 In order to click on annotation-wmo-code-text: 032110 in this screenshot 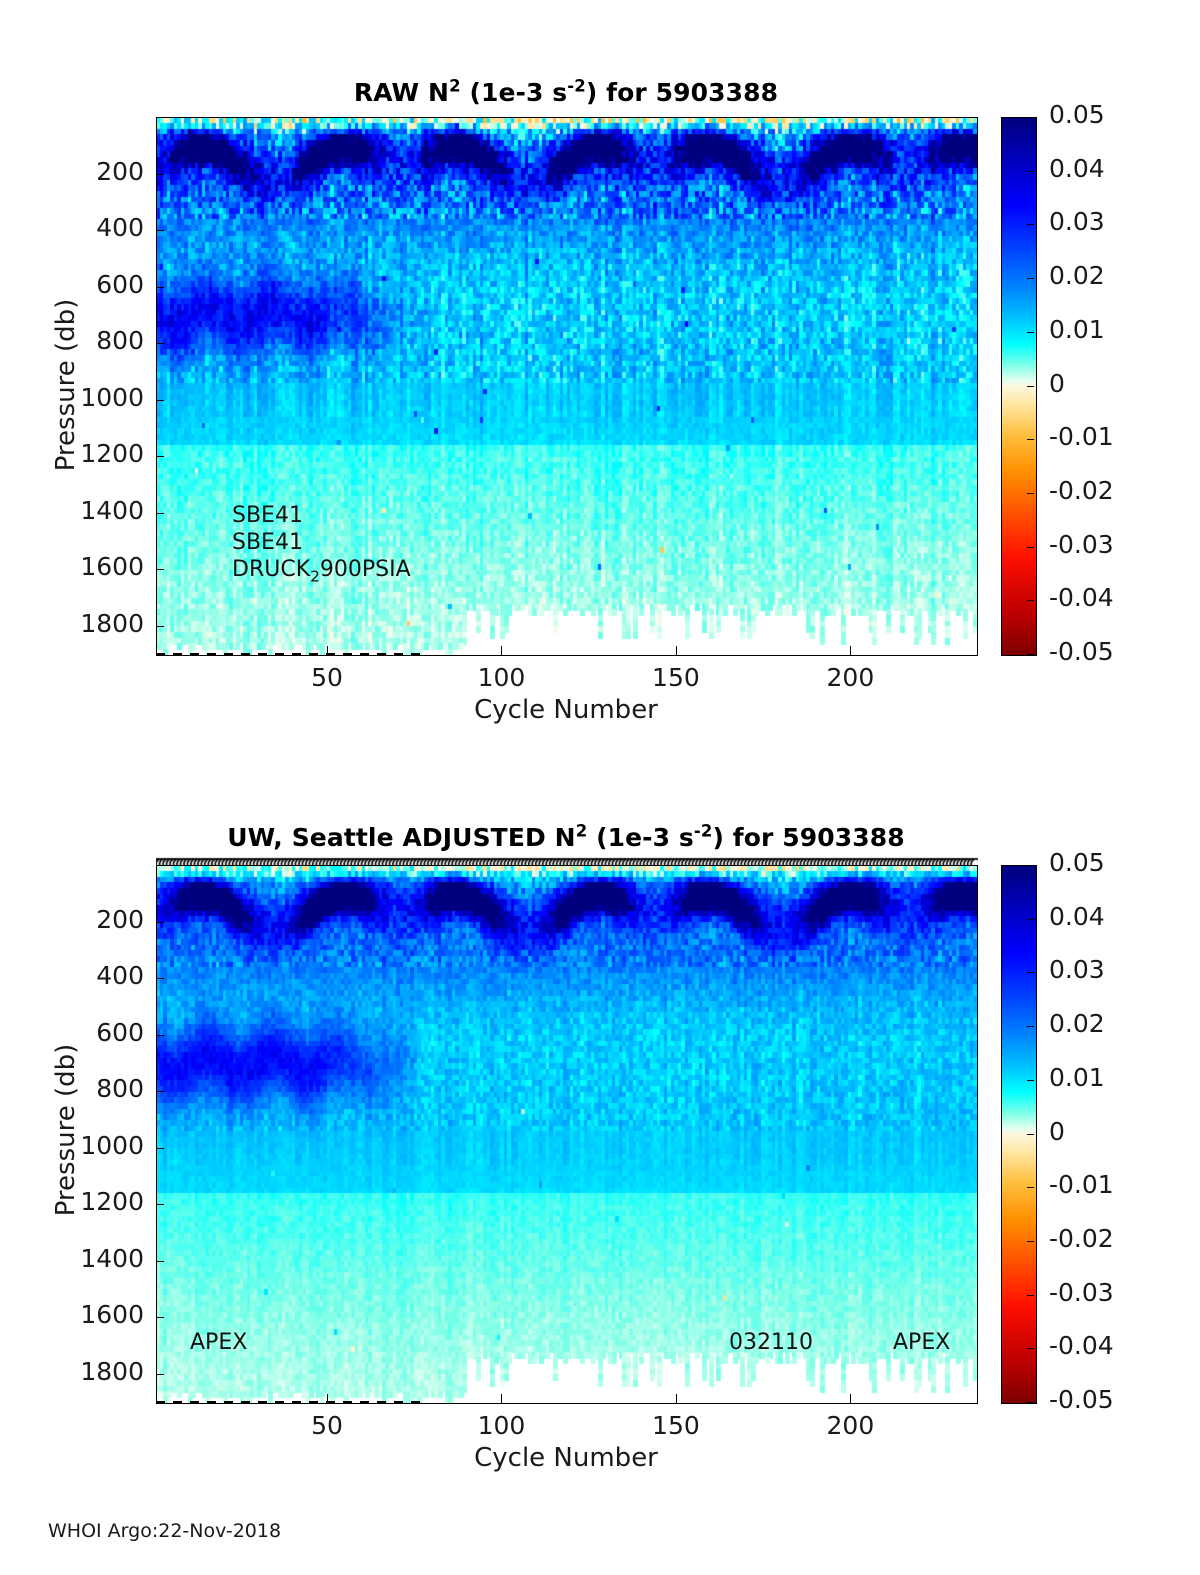, I will do `click(771, 1342)`.